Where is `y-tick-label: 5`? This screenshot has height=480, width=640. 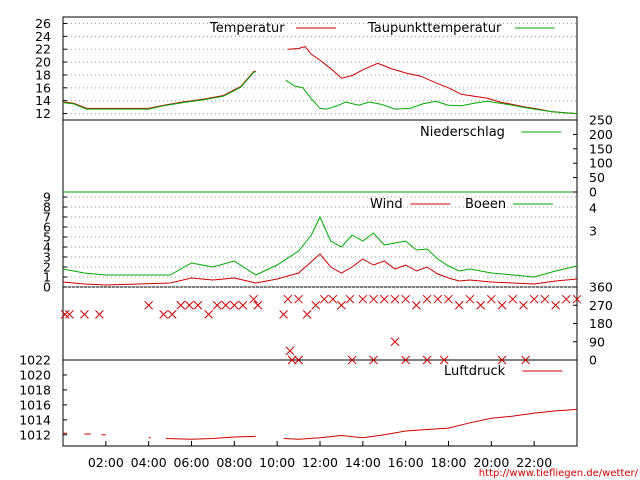
y-tick-label: 5 is located at coordinates (47, 237).